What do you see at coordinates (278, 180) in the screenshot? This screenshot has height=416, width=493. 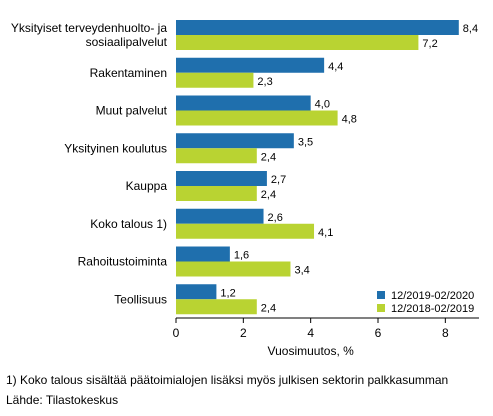 I see `value-label-series1-4: 2,7` at bounding box center [278, 180].